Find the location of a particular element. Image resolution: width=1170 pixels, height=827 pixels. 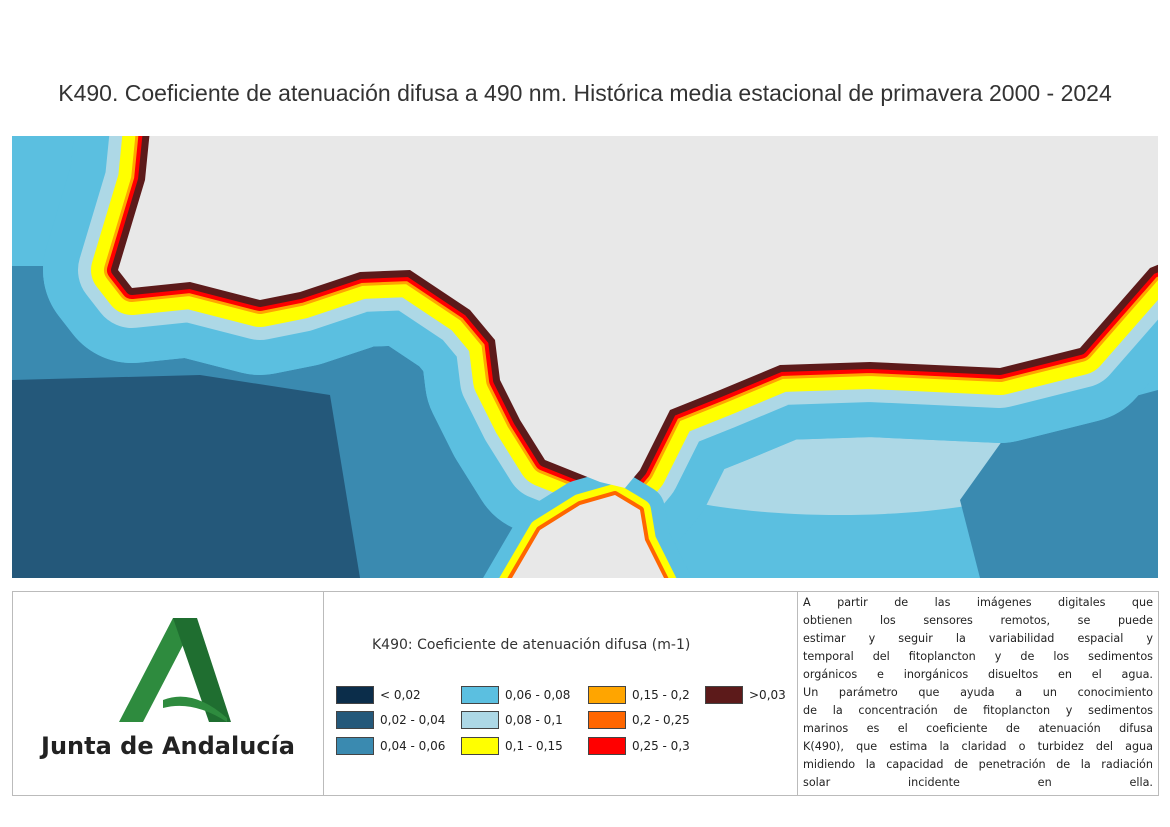

description-line: obtienen los sensores remotos, se puede is located at coordinates (978, 620).